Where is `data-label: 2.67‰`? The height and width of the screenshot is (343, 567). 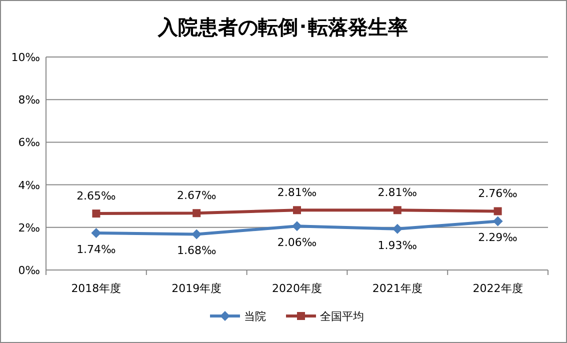 data-label: 2.67‰ is located at coordinates (196, 195).